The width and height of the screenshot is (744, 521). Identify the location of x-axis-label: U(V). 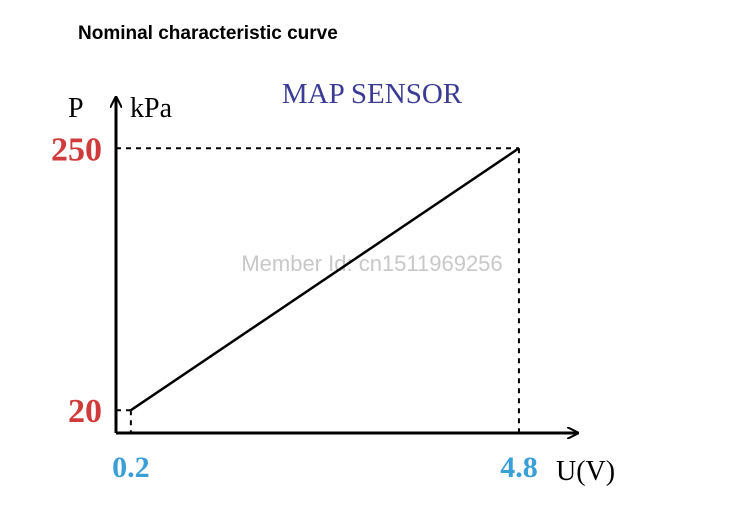
(585, 471).